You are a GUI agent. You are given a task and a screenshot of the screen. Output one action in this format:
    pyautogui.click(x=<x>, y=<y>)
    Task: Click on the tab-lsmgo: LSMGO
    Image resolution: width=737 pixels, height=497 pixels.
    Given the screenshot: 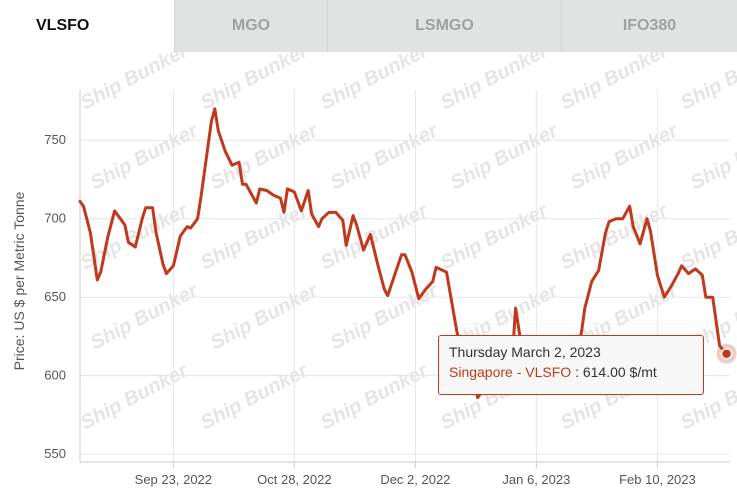 What is the action you would take?
    pyautogui.click(x=444, y=26)
    